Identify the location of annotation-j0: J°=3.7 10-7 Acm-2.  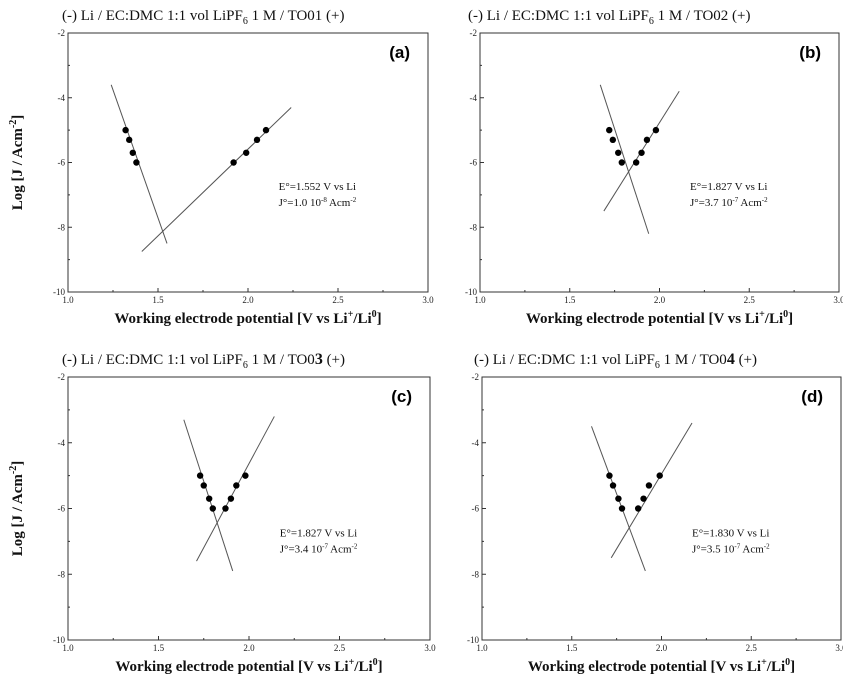
(729, 202).